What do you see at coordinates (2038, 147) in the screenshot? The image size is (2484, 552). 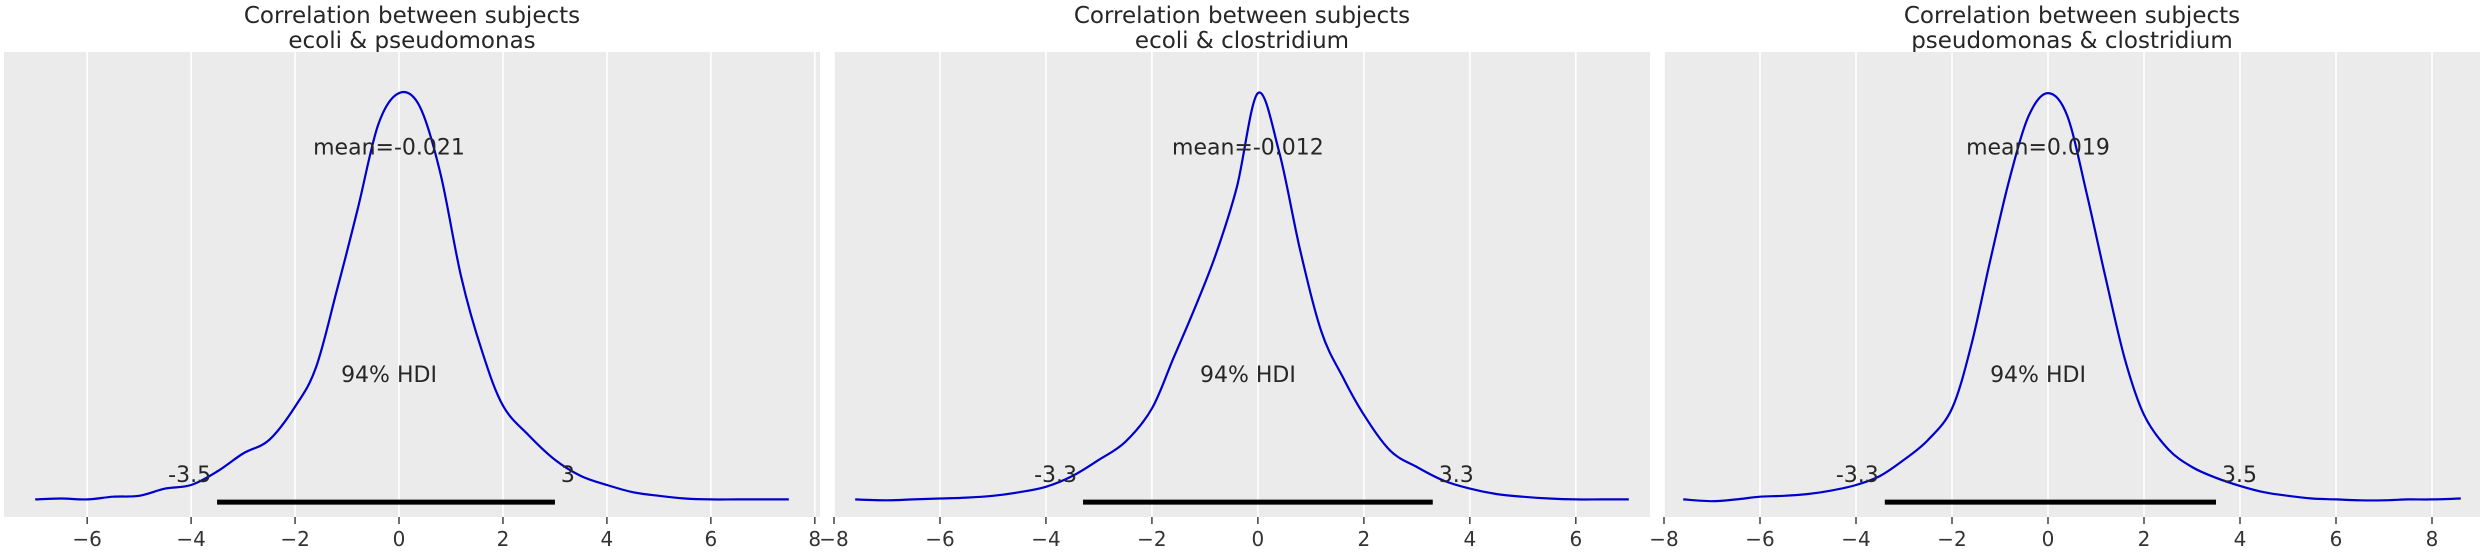 I see `mean-label: mean=0.019` at bounding box center [2038, 147].